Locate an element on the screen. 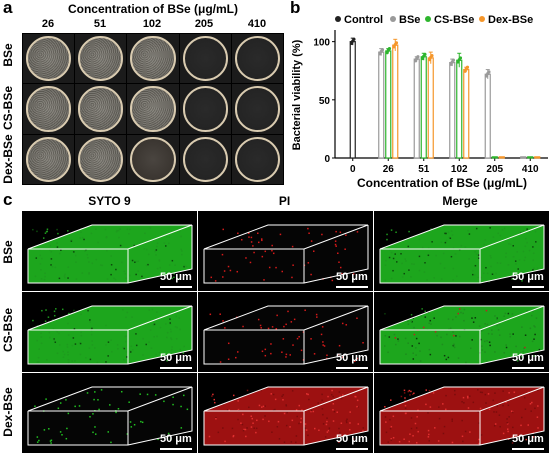 The image size is (550, 454). legend-label-dex-bse: Dex-BSe is located at coordinates (510, 20).